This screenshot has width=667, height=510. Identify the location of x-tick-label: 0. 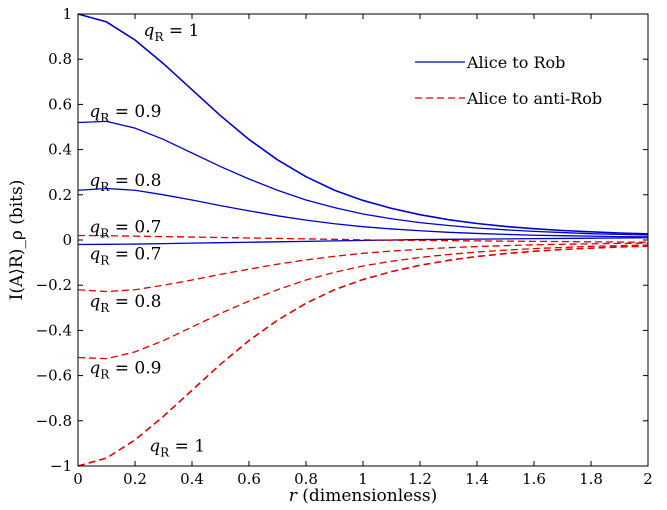
(78, 479).